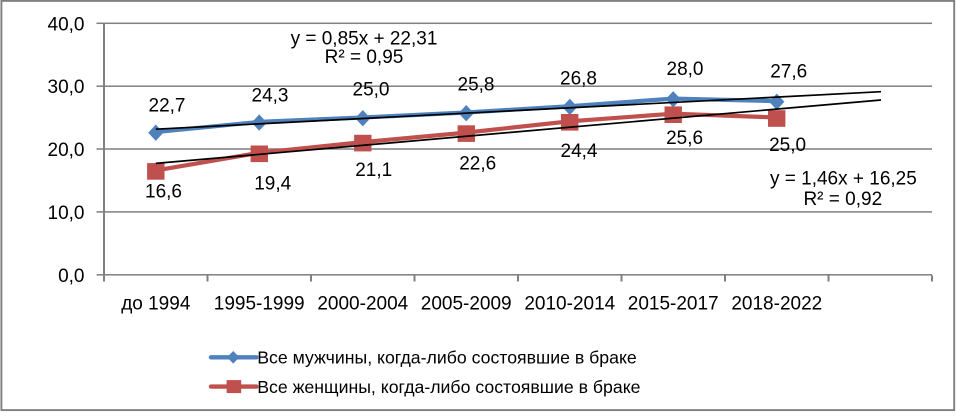 This screenshot has width=956, height=419. What do you see at coordinates (156, 303) in the screenshot?
I see `svg-text: до 1994` at bounding box center [156, 303].